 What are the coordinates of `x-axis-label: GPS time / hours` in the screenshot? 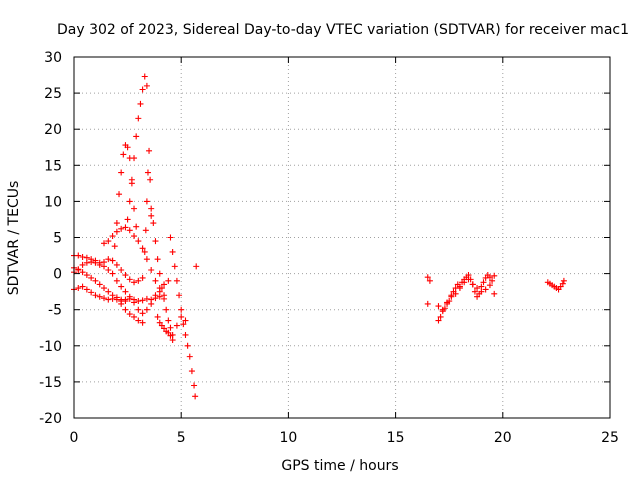 It's located at (339, 466).